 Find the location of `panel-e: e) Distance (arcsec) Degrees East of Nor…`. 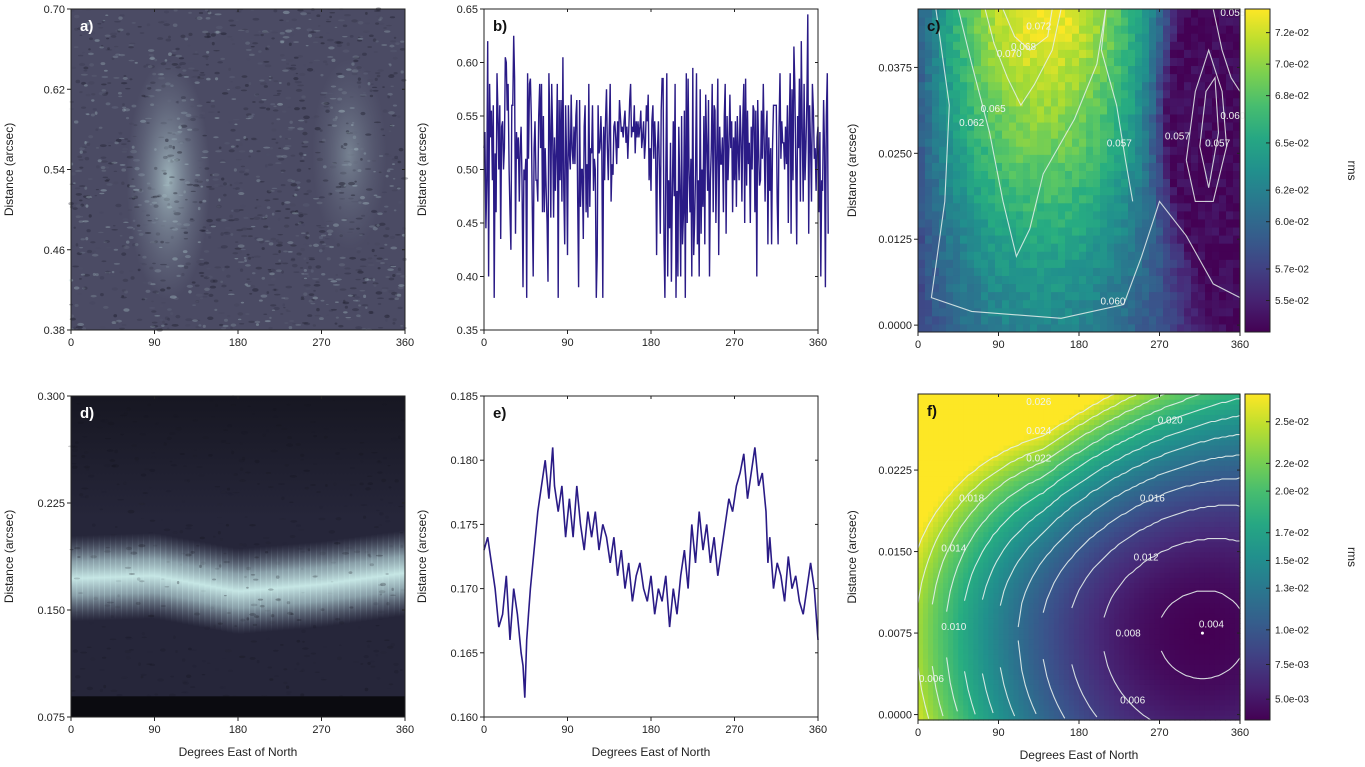

panel-e: e) Distance (arcsec) Degrees East of Nor… is located at coordinates (621, 575).